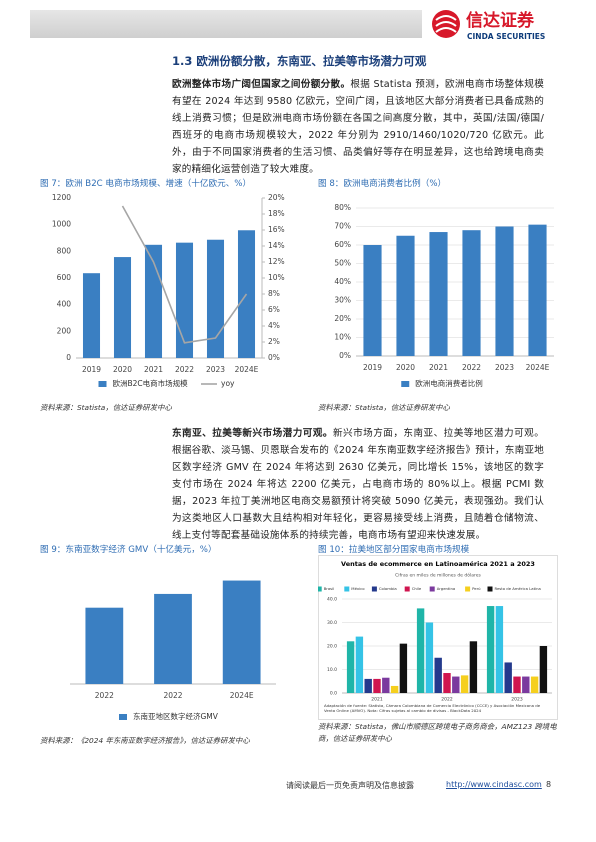 This screenshot has height=842, width=596. What do you see at coordinates (476, 588) in the screenshot?
I see `legend-label: Perú` at bounding box center [476, 588].